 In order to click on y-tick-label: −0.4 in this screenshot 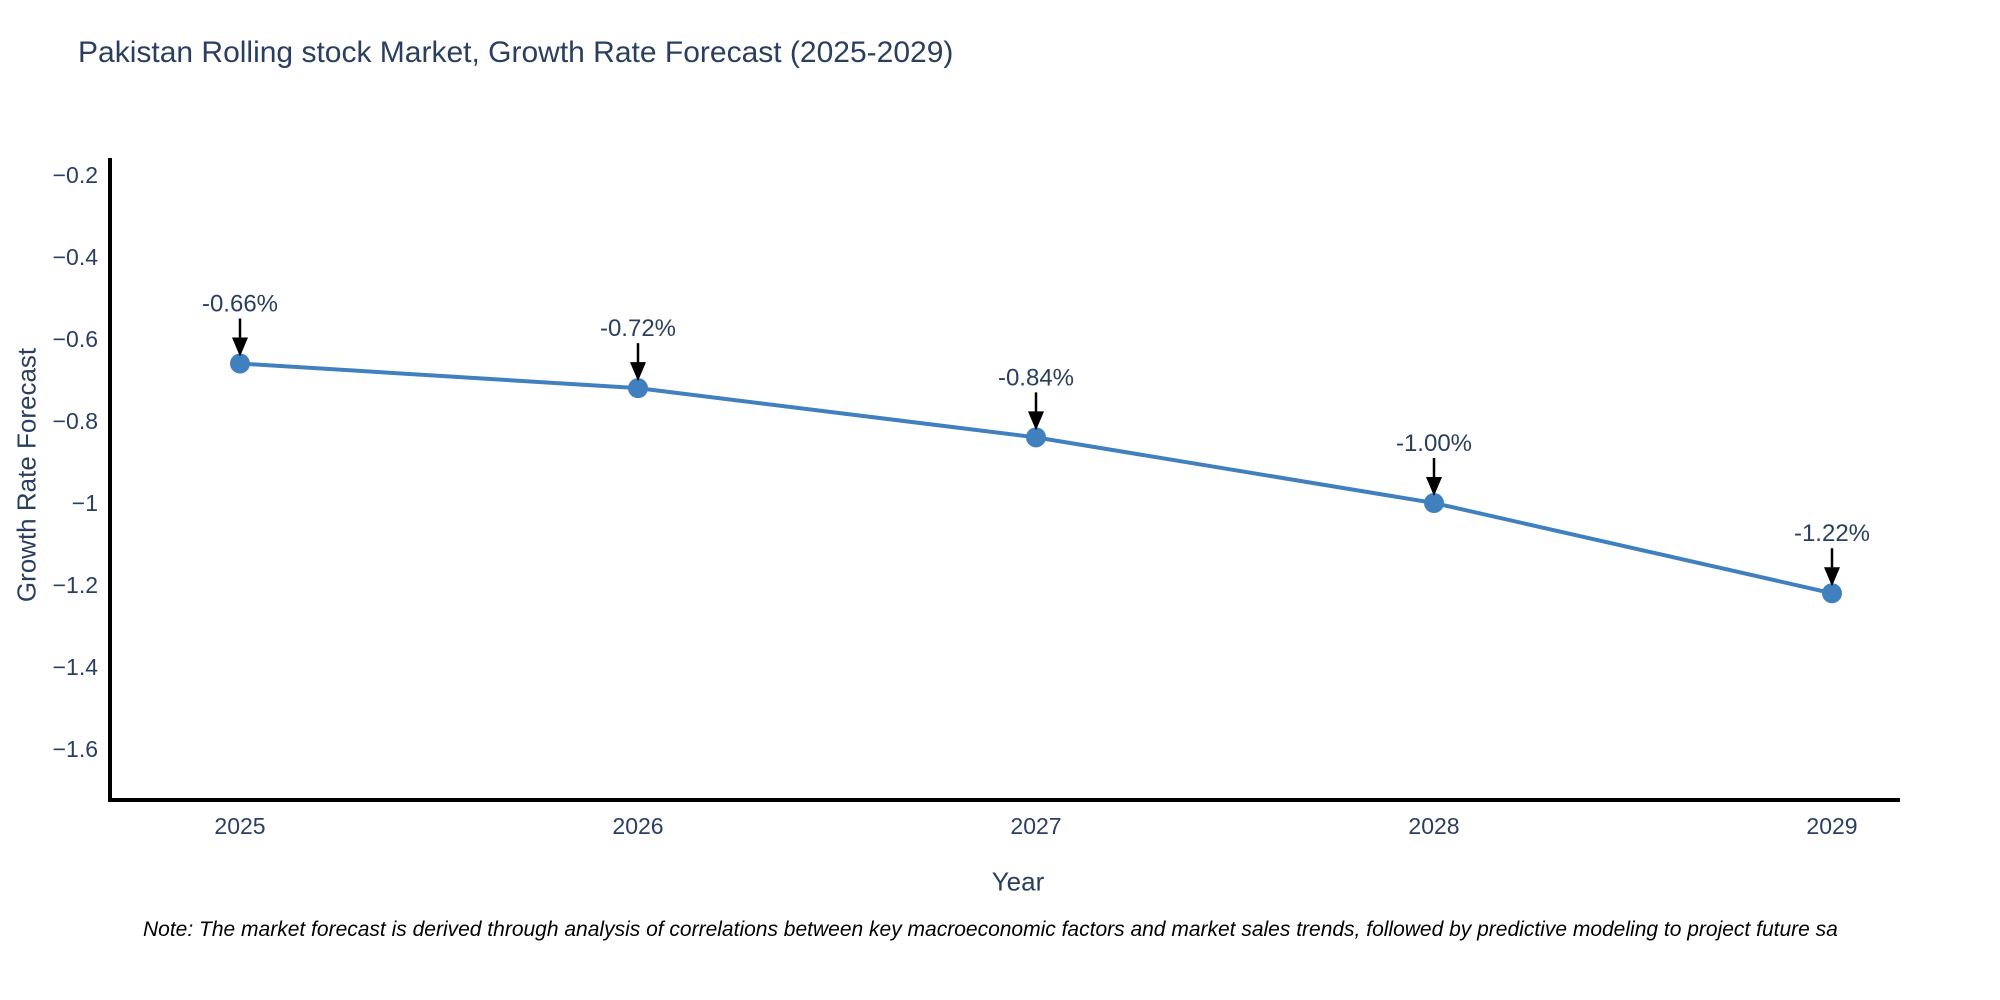, I will do `click(76, 257)`.